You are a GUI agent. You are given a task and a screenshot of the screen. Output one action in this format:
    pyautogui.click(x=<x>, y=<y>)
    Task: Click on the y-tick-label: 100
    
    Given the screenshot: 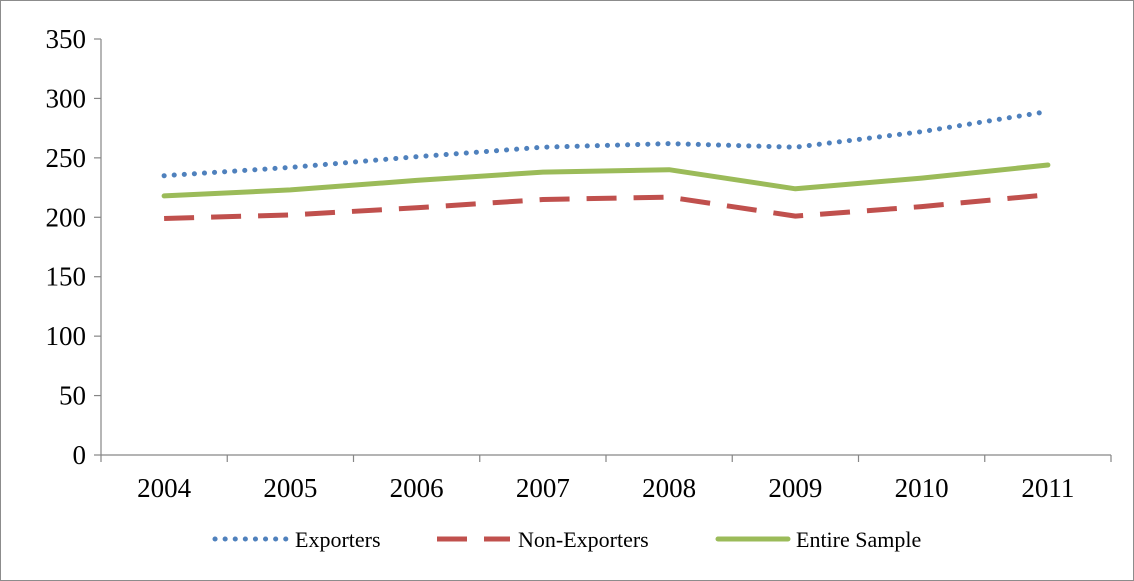 What is the action you would take?
    pyautogui.click(x=66, y=336)
    